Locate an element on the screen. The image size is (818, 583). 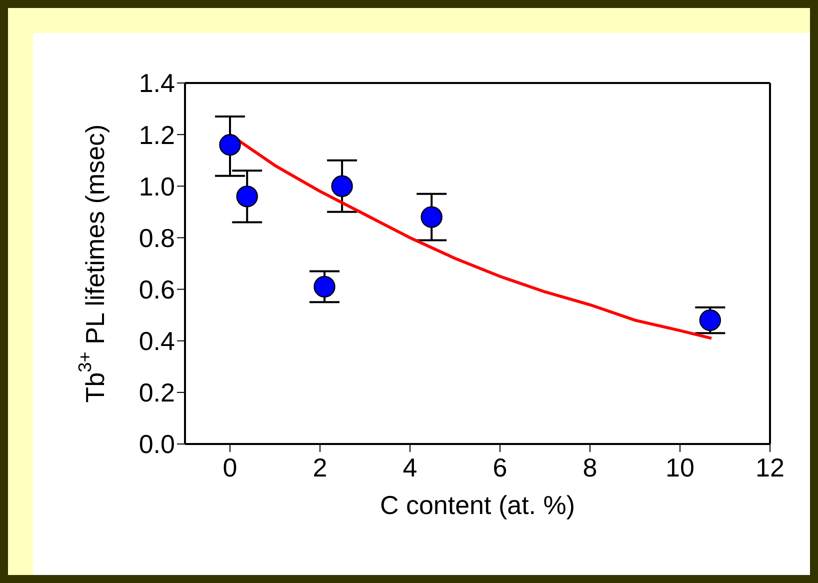
x-axis-title: C content (at. %) is located at coordinates (478, 505).